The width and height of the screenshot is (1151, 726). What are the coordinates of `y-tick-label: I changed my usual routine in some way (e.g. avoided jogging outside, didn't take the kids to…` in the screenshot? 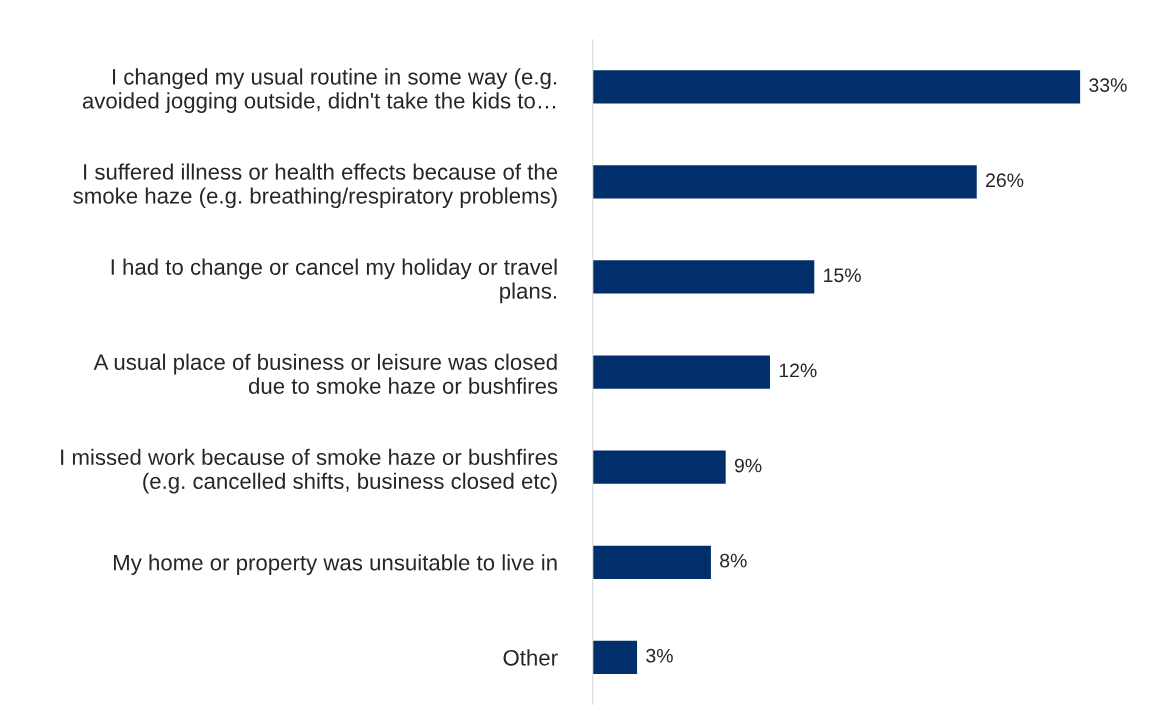 It's located at (319, 91).